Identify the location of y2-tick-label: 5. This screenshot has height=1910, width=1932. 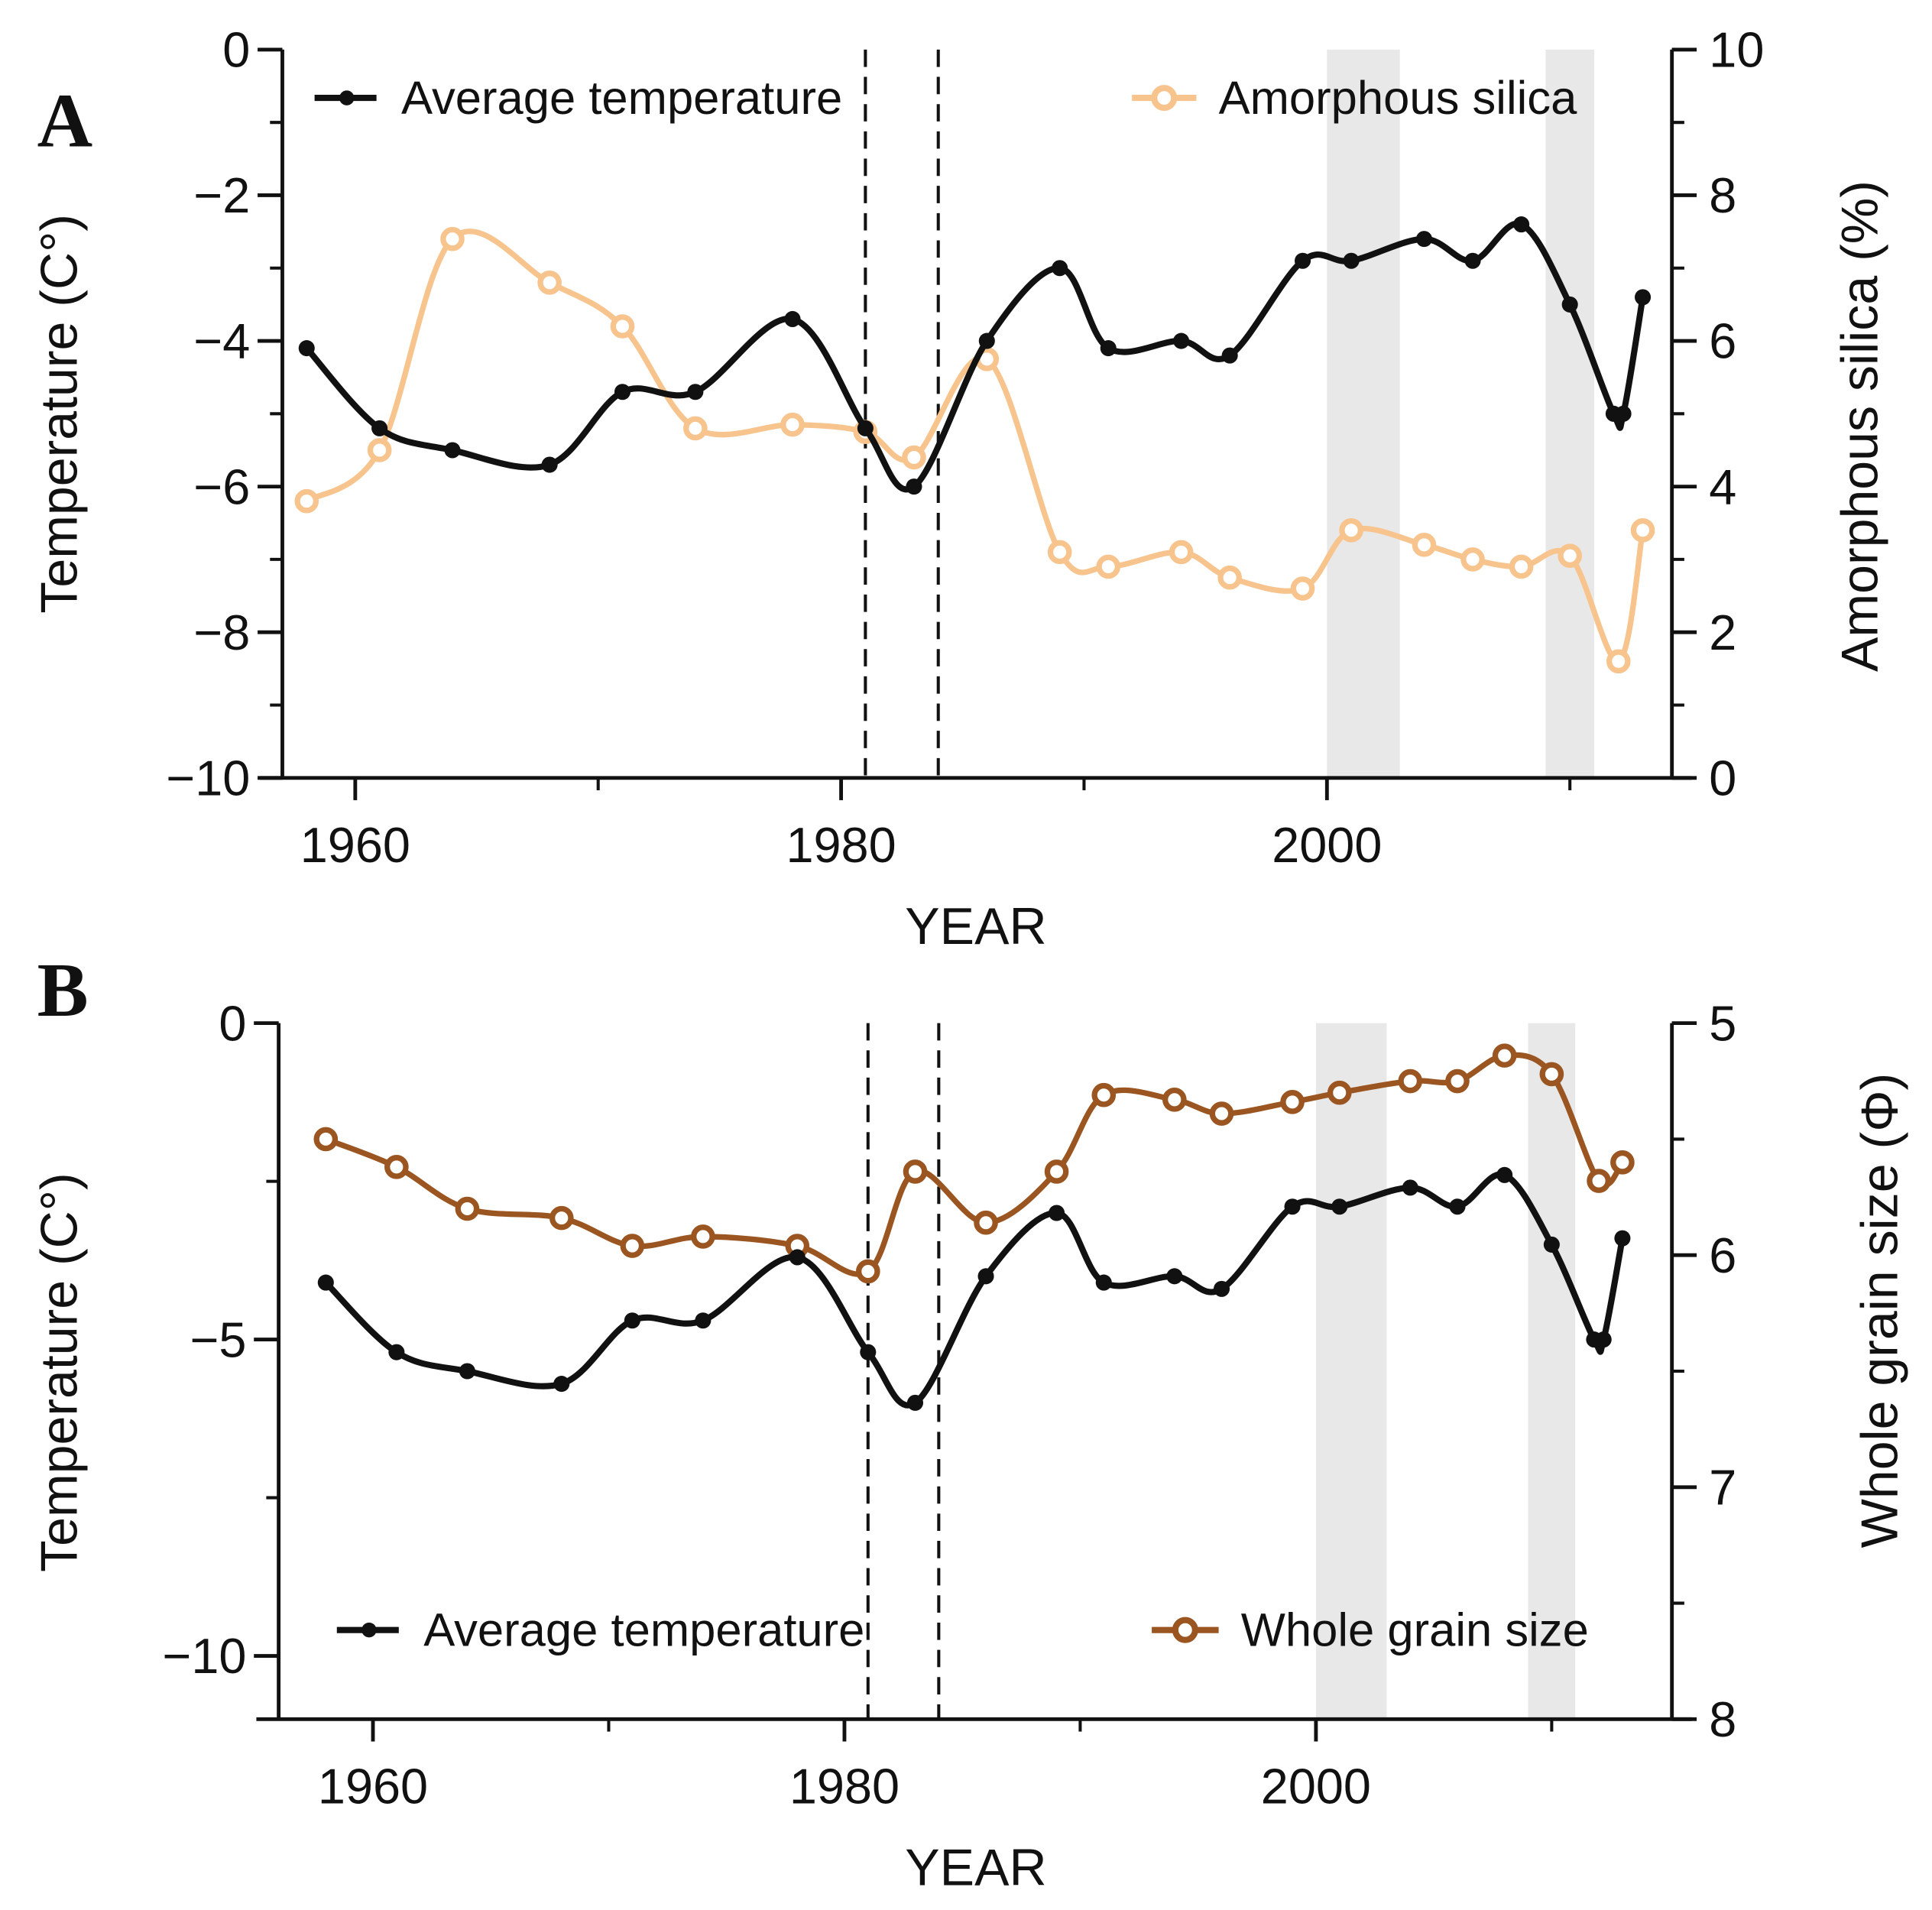
(1722, 1023).